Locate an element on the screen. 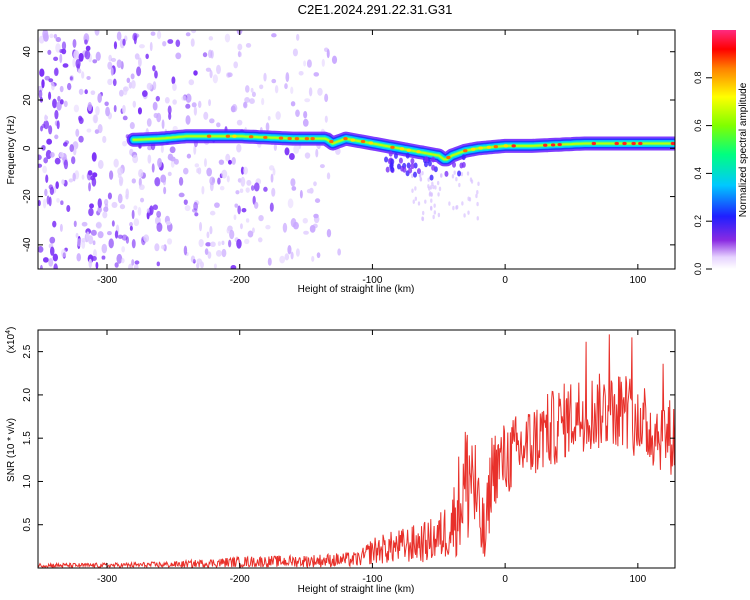 The height and width of the screenshot is (600, 750). y-tick-label: 1.5 is located at coordinates (27, 438).